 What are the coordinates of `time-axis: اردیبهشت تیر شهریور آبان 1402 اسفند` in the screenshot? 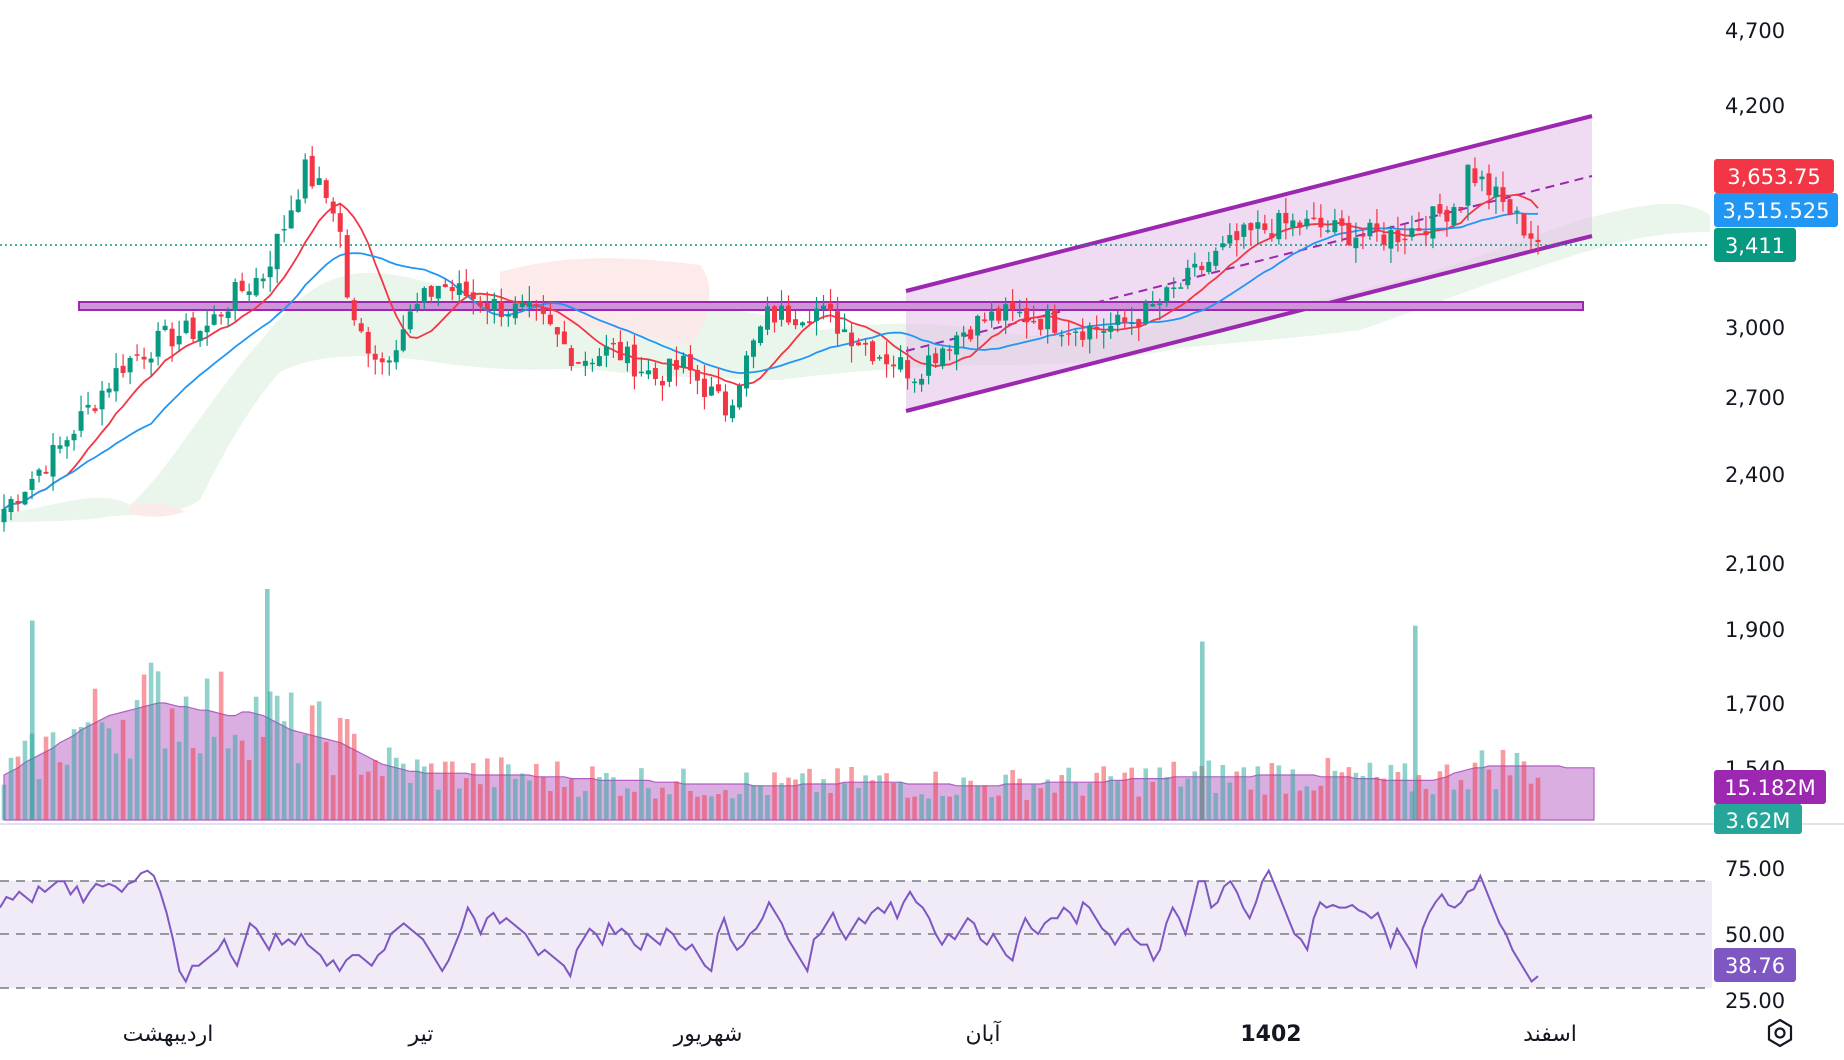 It's located at (850, 1033).